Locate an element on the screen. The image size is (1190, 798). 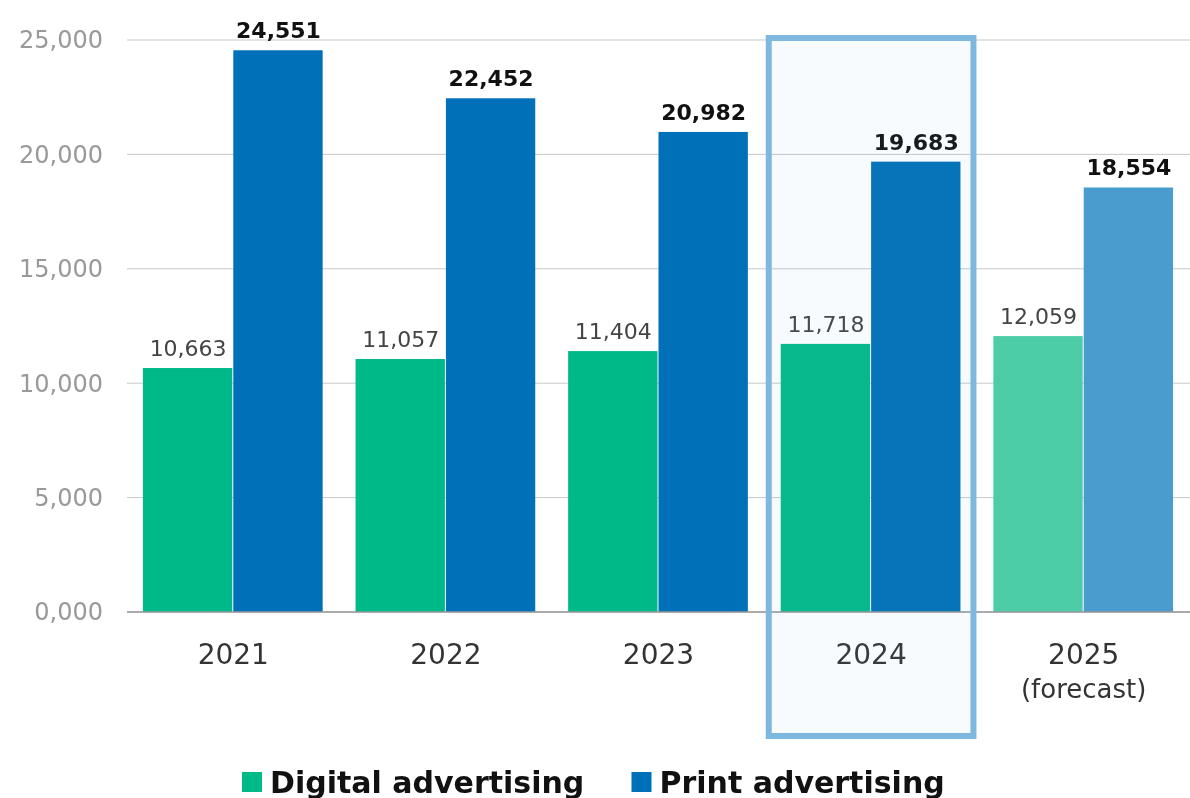
data-label: 11,057 is located at coordinates (401, 340).